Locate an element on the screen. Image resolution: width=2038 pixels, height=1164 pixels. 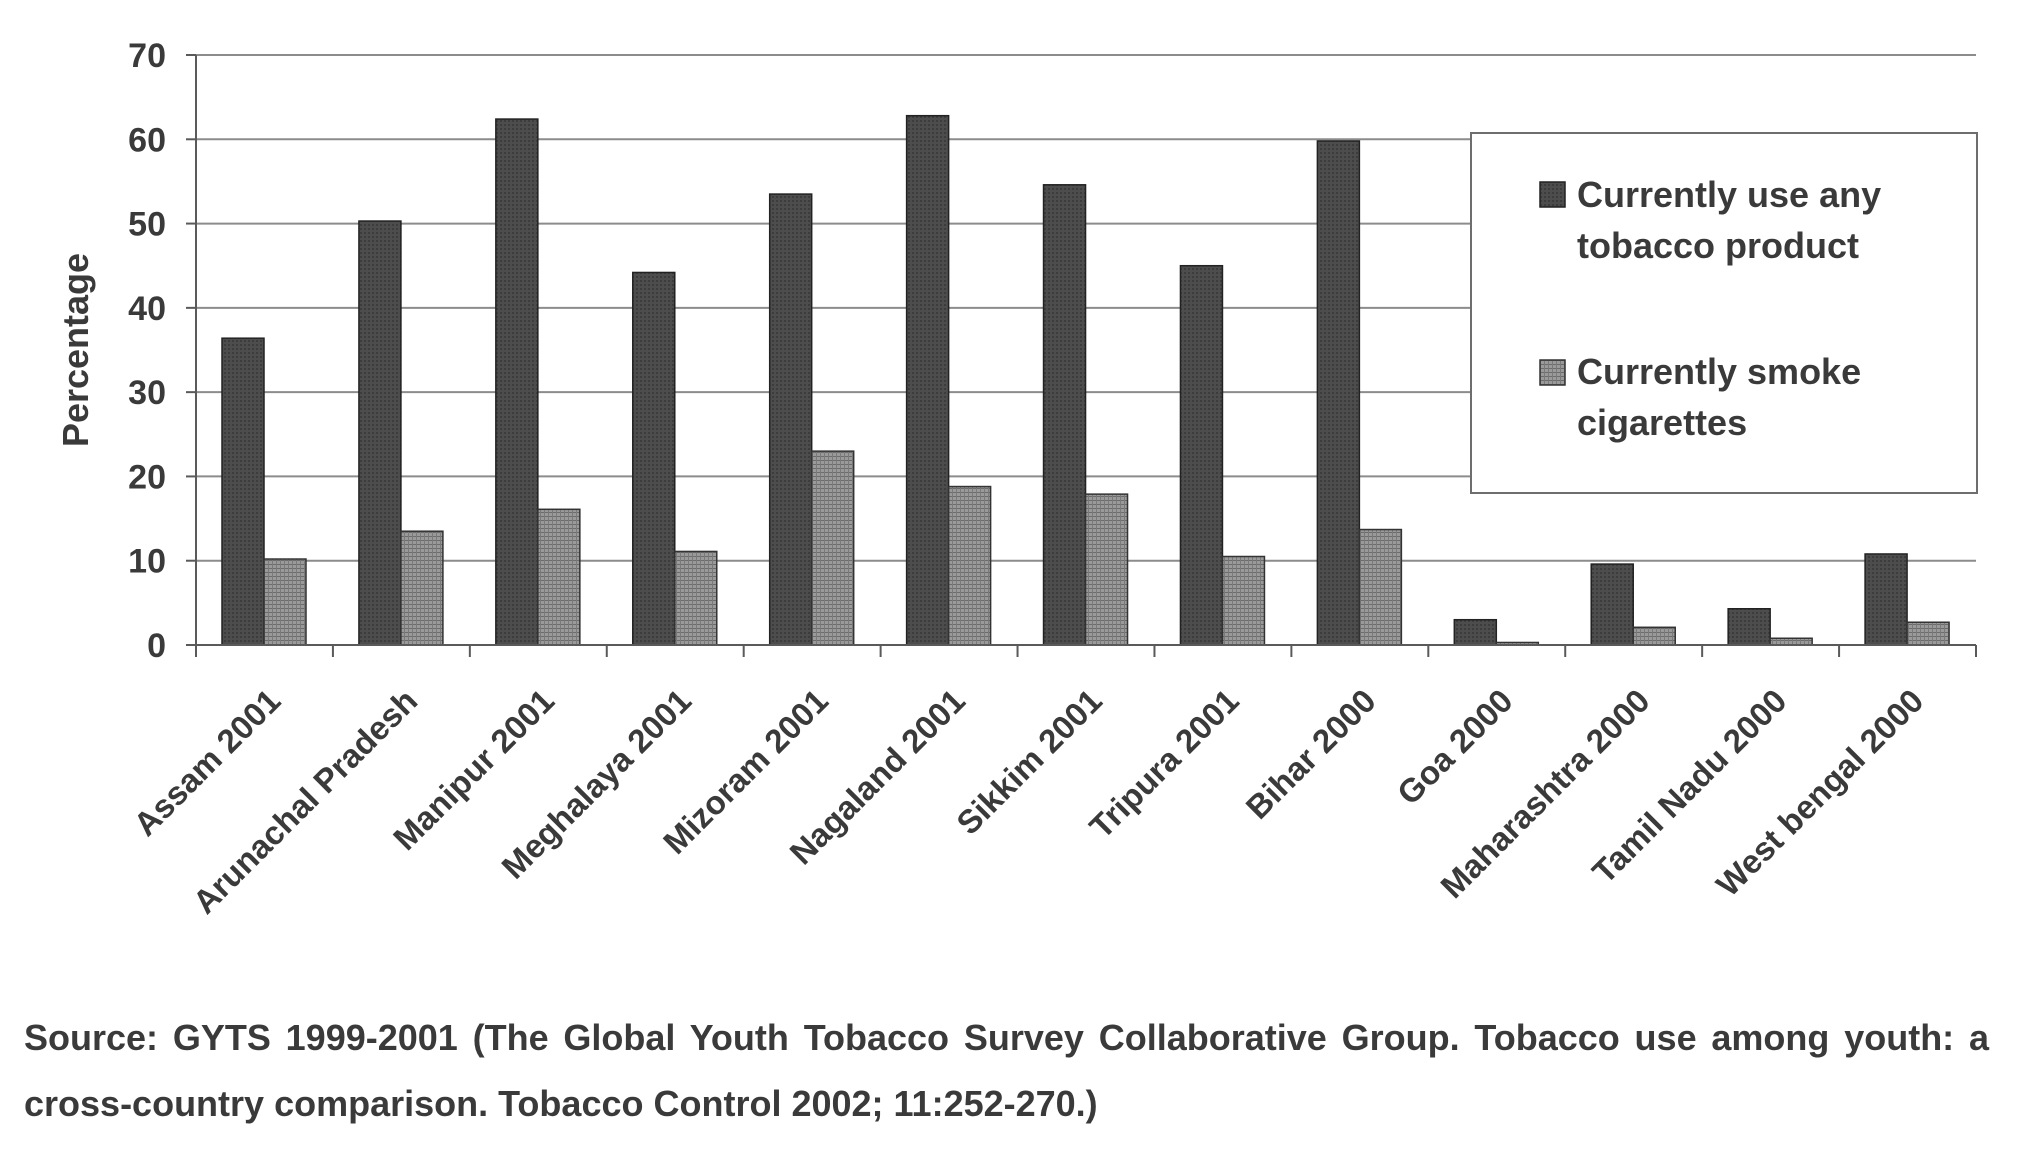
legend-swatch-tobacco is located at coordinates (1552, 194).